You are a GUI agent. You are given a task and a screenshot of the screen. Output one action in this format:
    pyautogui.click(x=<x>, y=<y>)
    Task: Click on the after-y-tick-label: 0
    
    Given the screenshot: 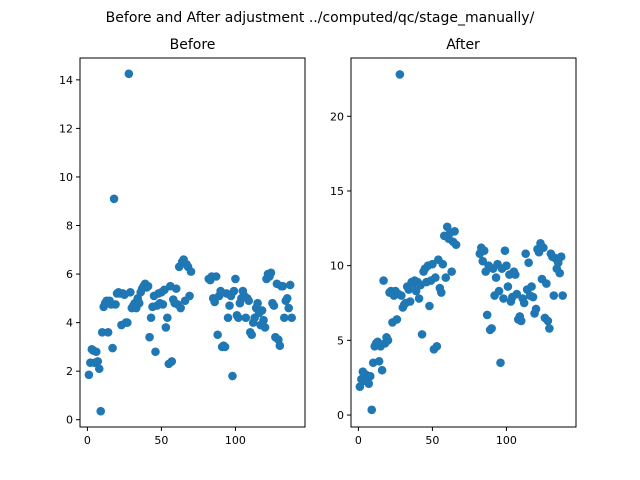 What is the action you would take?
    pyautogui.click(x=340, y=415)
    